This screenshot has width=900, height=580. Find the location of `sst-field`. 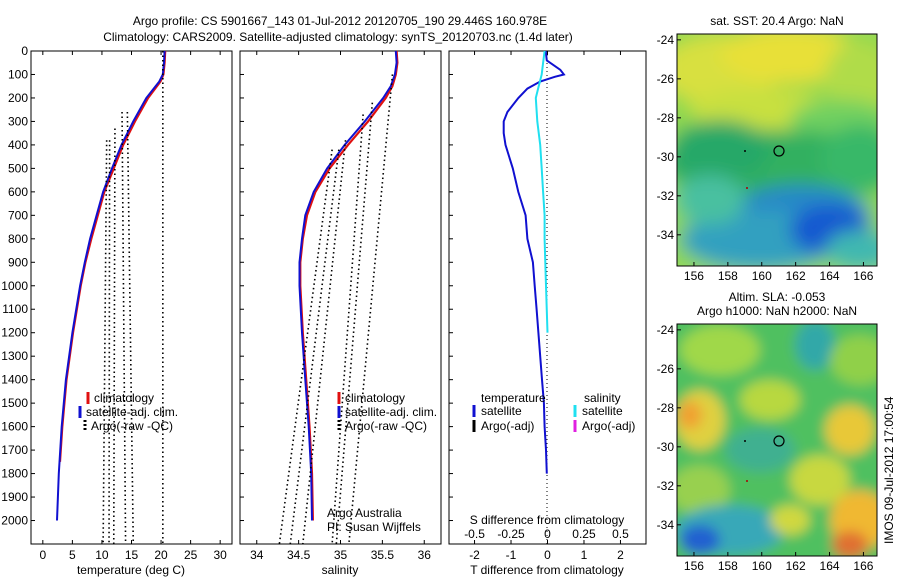

sst-field is located at coordinates (777, 150).